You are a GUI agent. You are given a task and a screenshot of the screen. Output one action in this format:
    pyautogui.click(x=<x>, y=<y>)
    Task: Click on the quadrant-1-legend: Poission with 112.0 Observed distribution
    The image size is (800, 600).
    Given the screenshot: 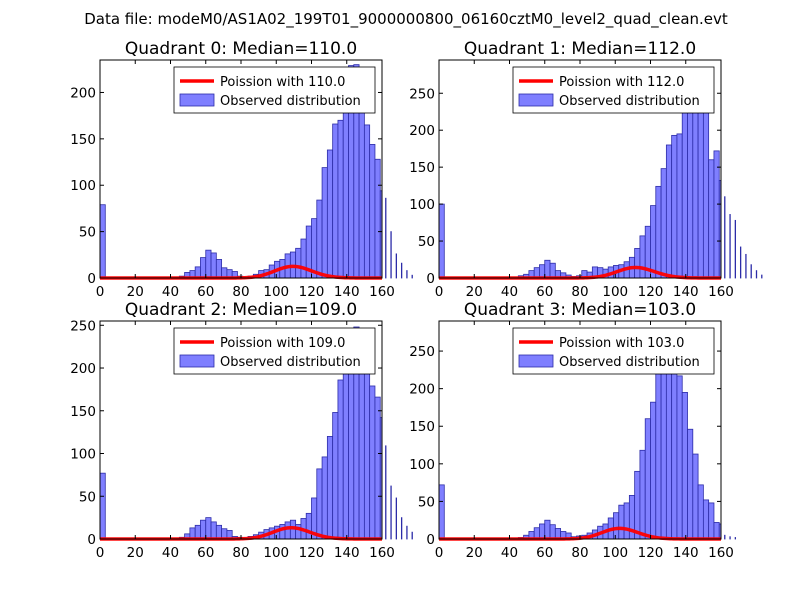 What is the action you would take?
    pyautogui.click(x=613, y=90)
    